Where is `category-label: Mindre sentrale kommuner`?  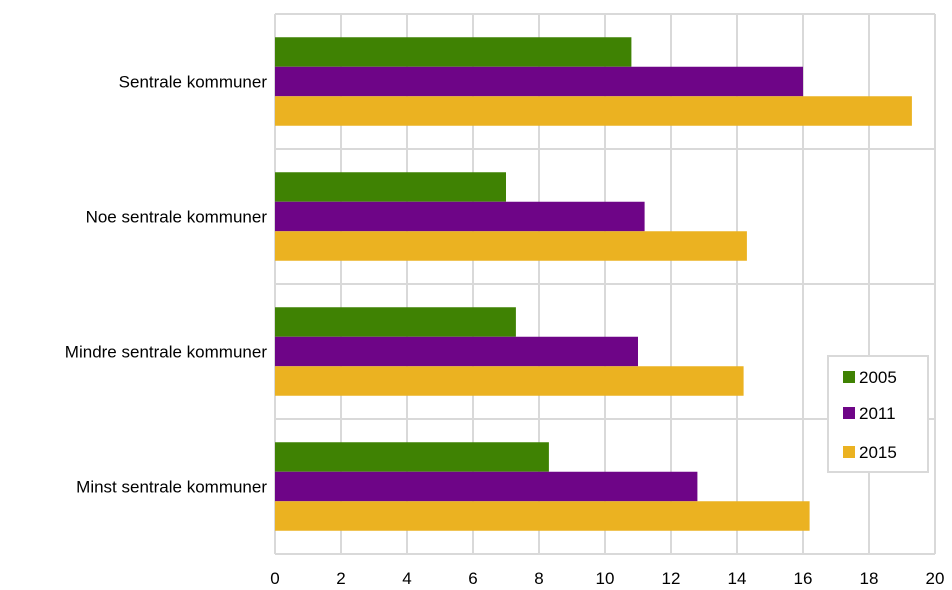 category-label: Mindre sentrale kommuner is located at coordinates (166, 352).